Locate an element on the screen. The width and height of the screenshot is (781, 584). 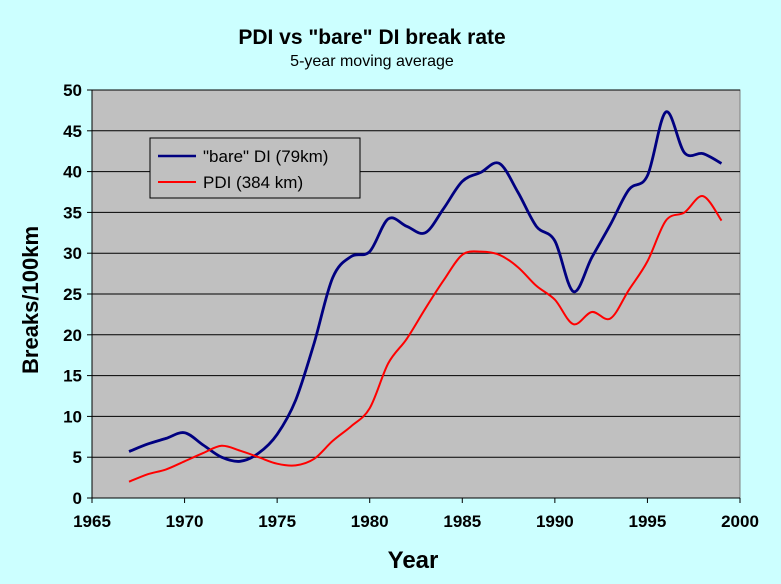
x-tick-label: 2000 is located at coordinates (740, 521).